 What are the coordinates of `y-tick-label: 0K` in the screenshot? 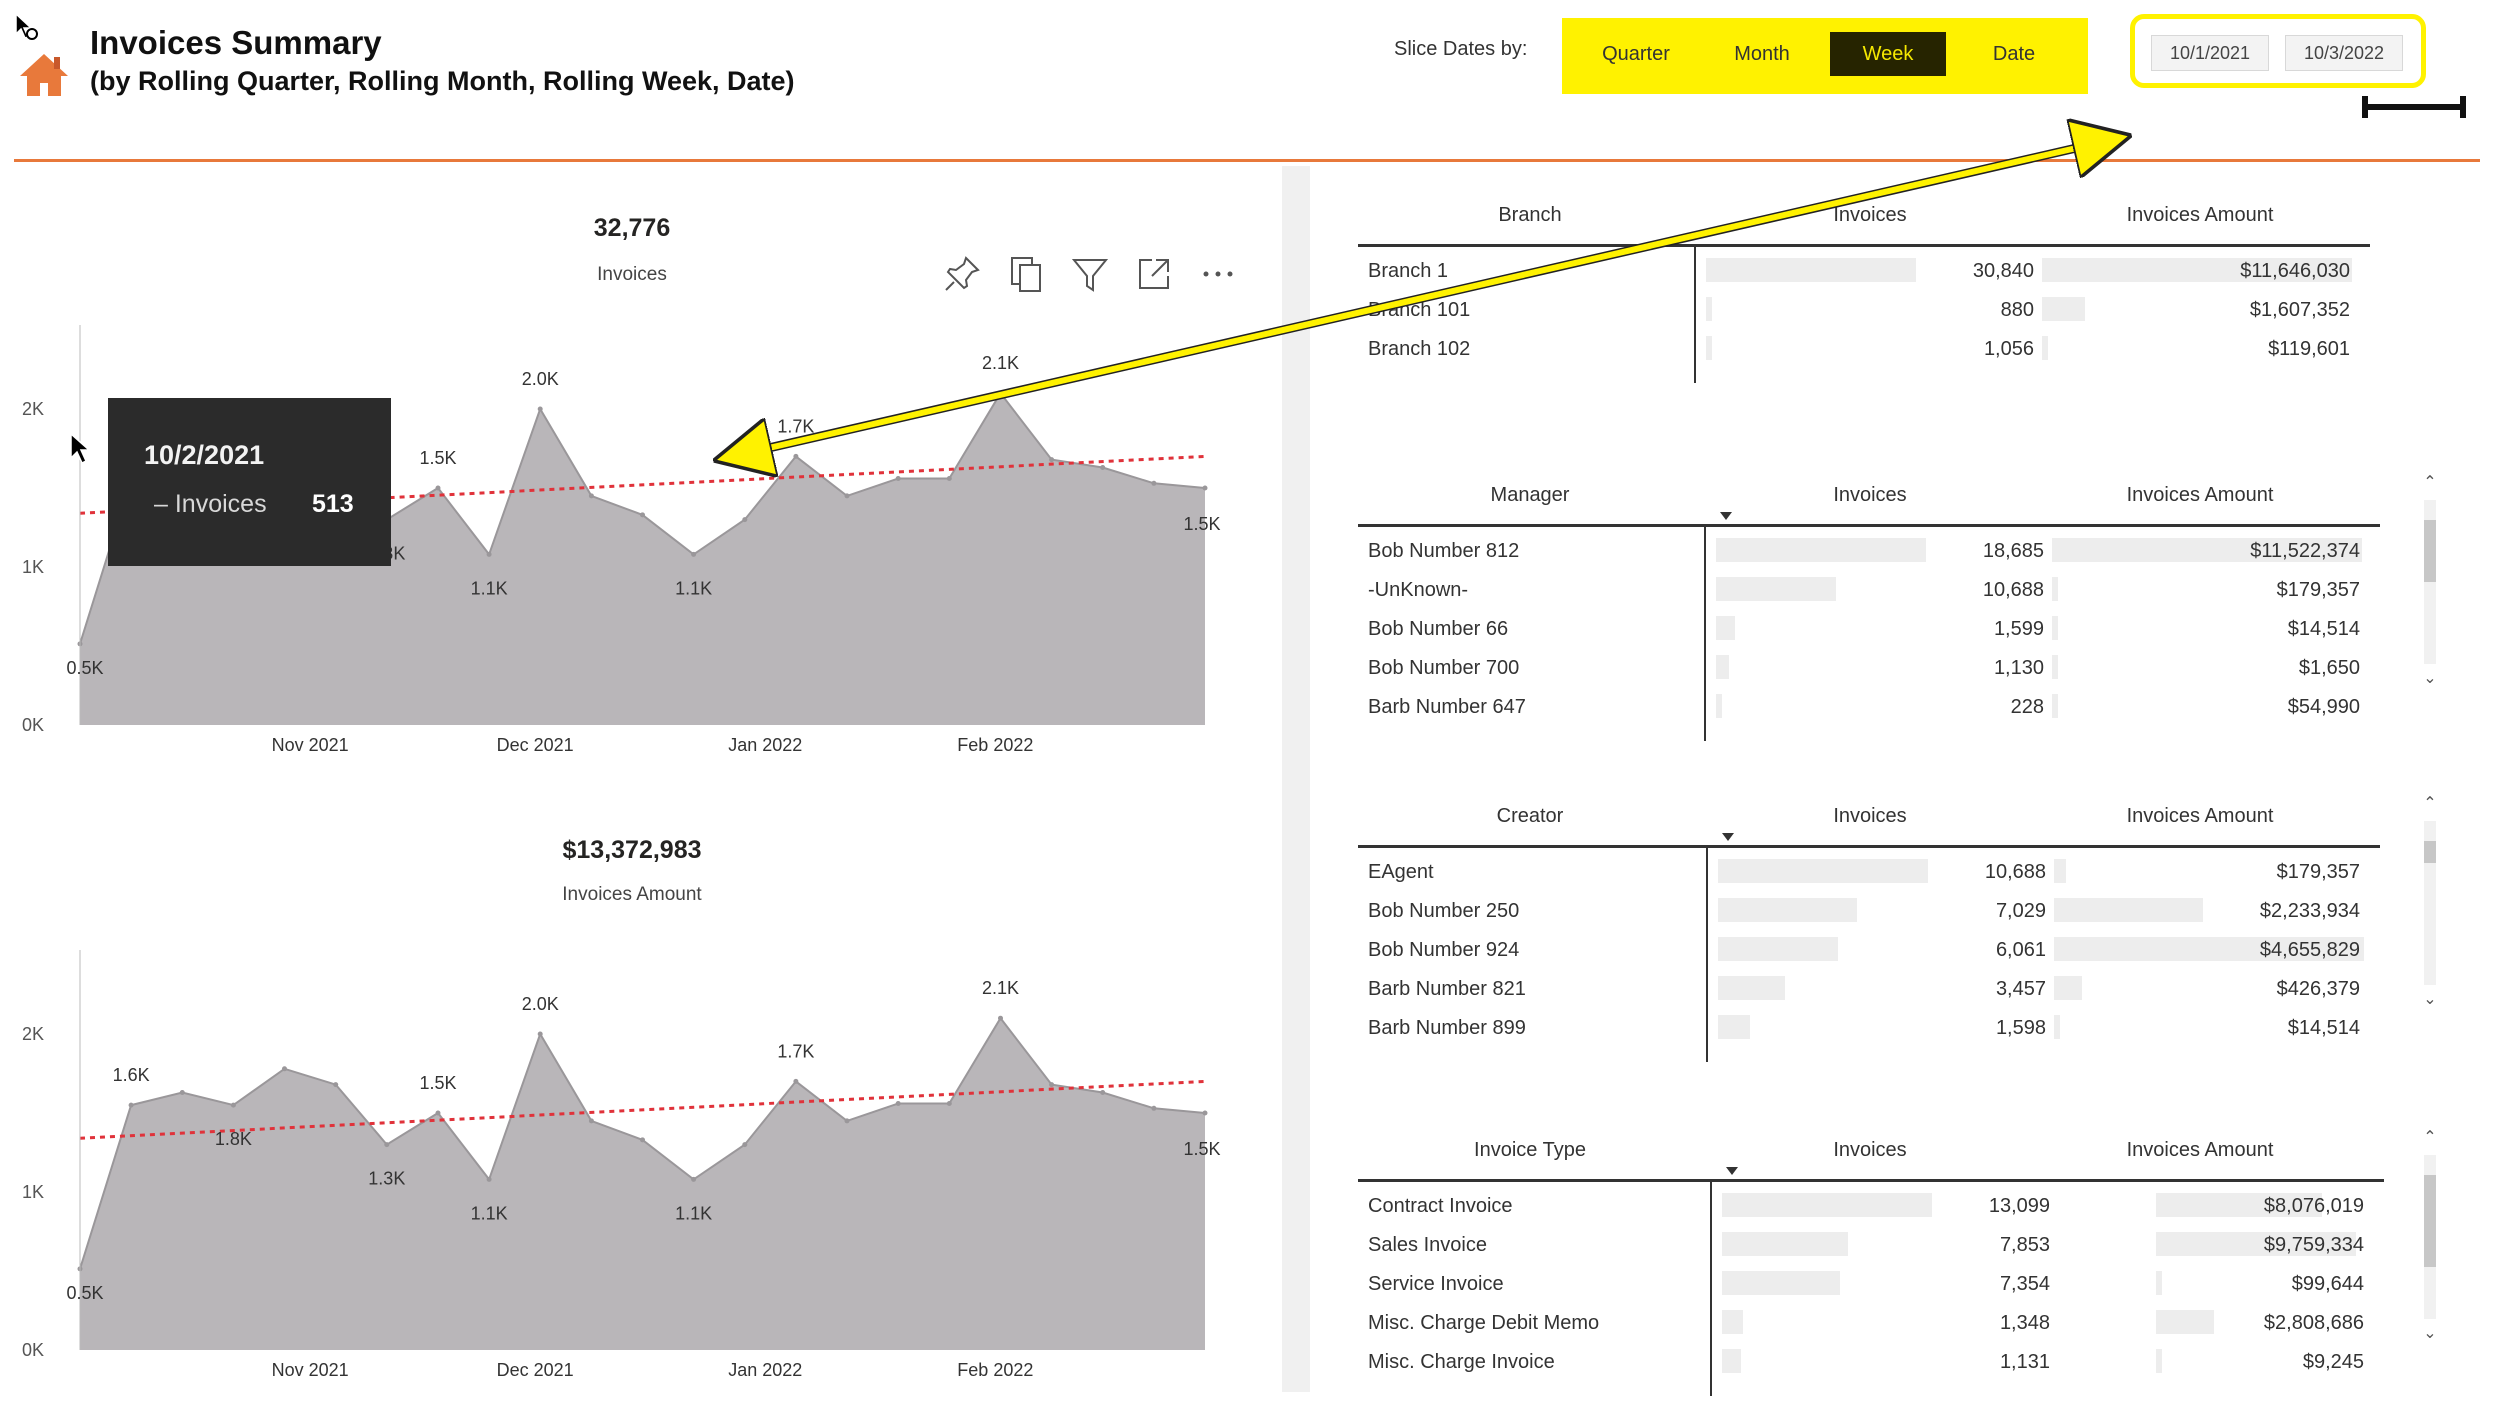 It's located at (33, 1350).